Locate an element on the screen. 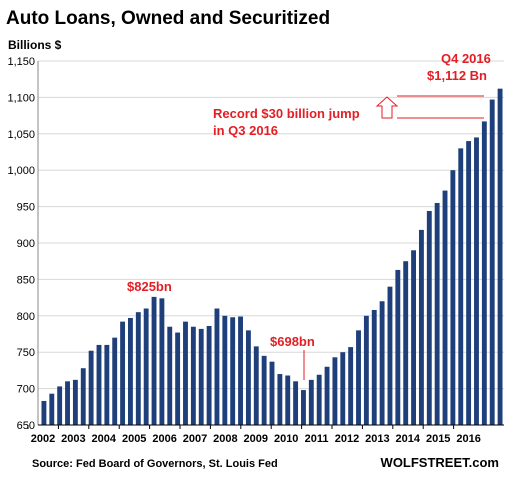  x-tick-label: 2014 is located at coordinates (408, 439).